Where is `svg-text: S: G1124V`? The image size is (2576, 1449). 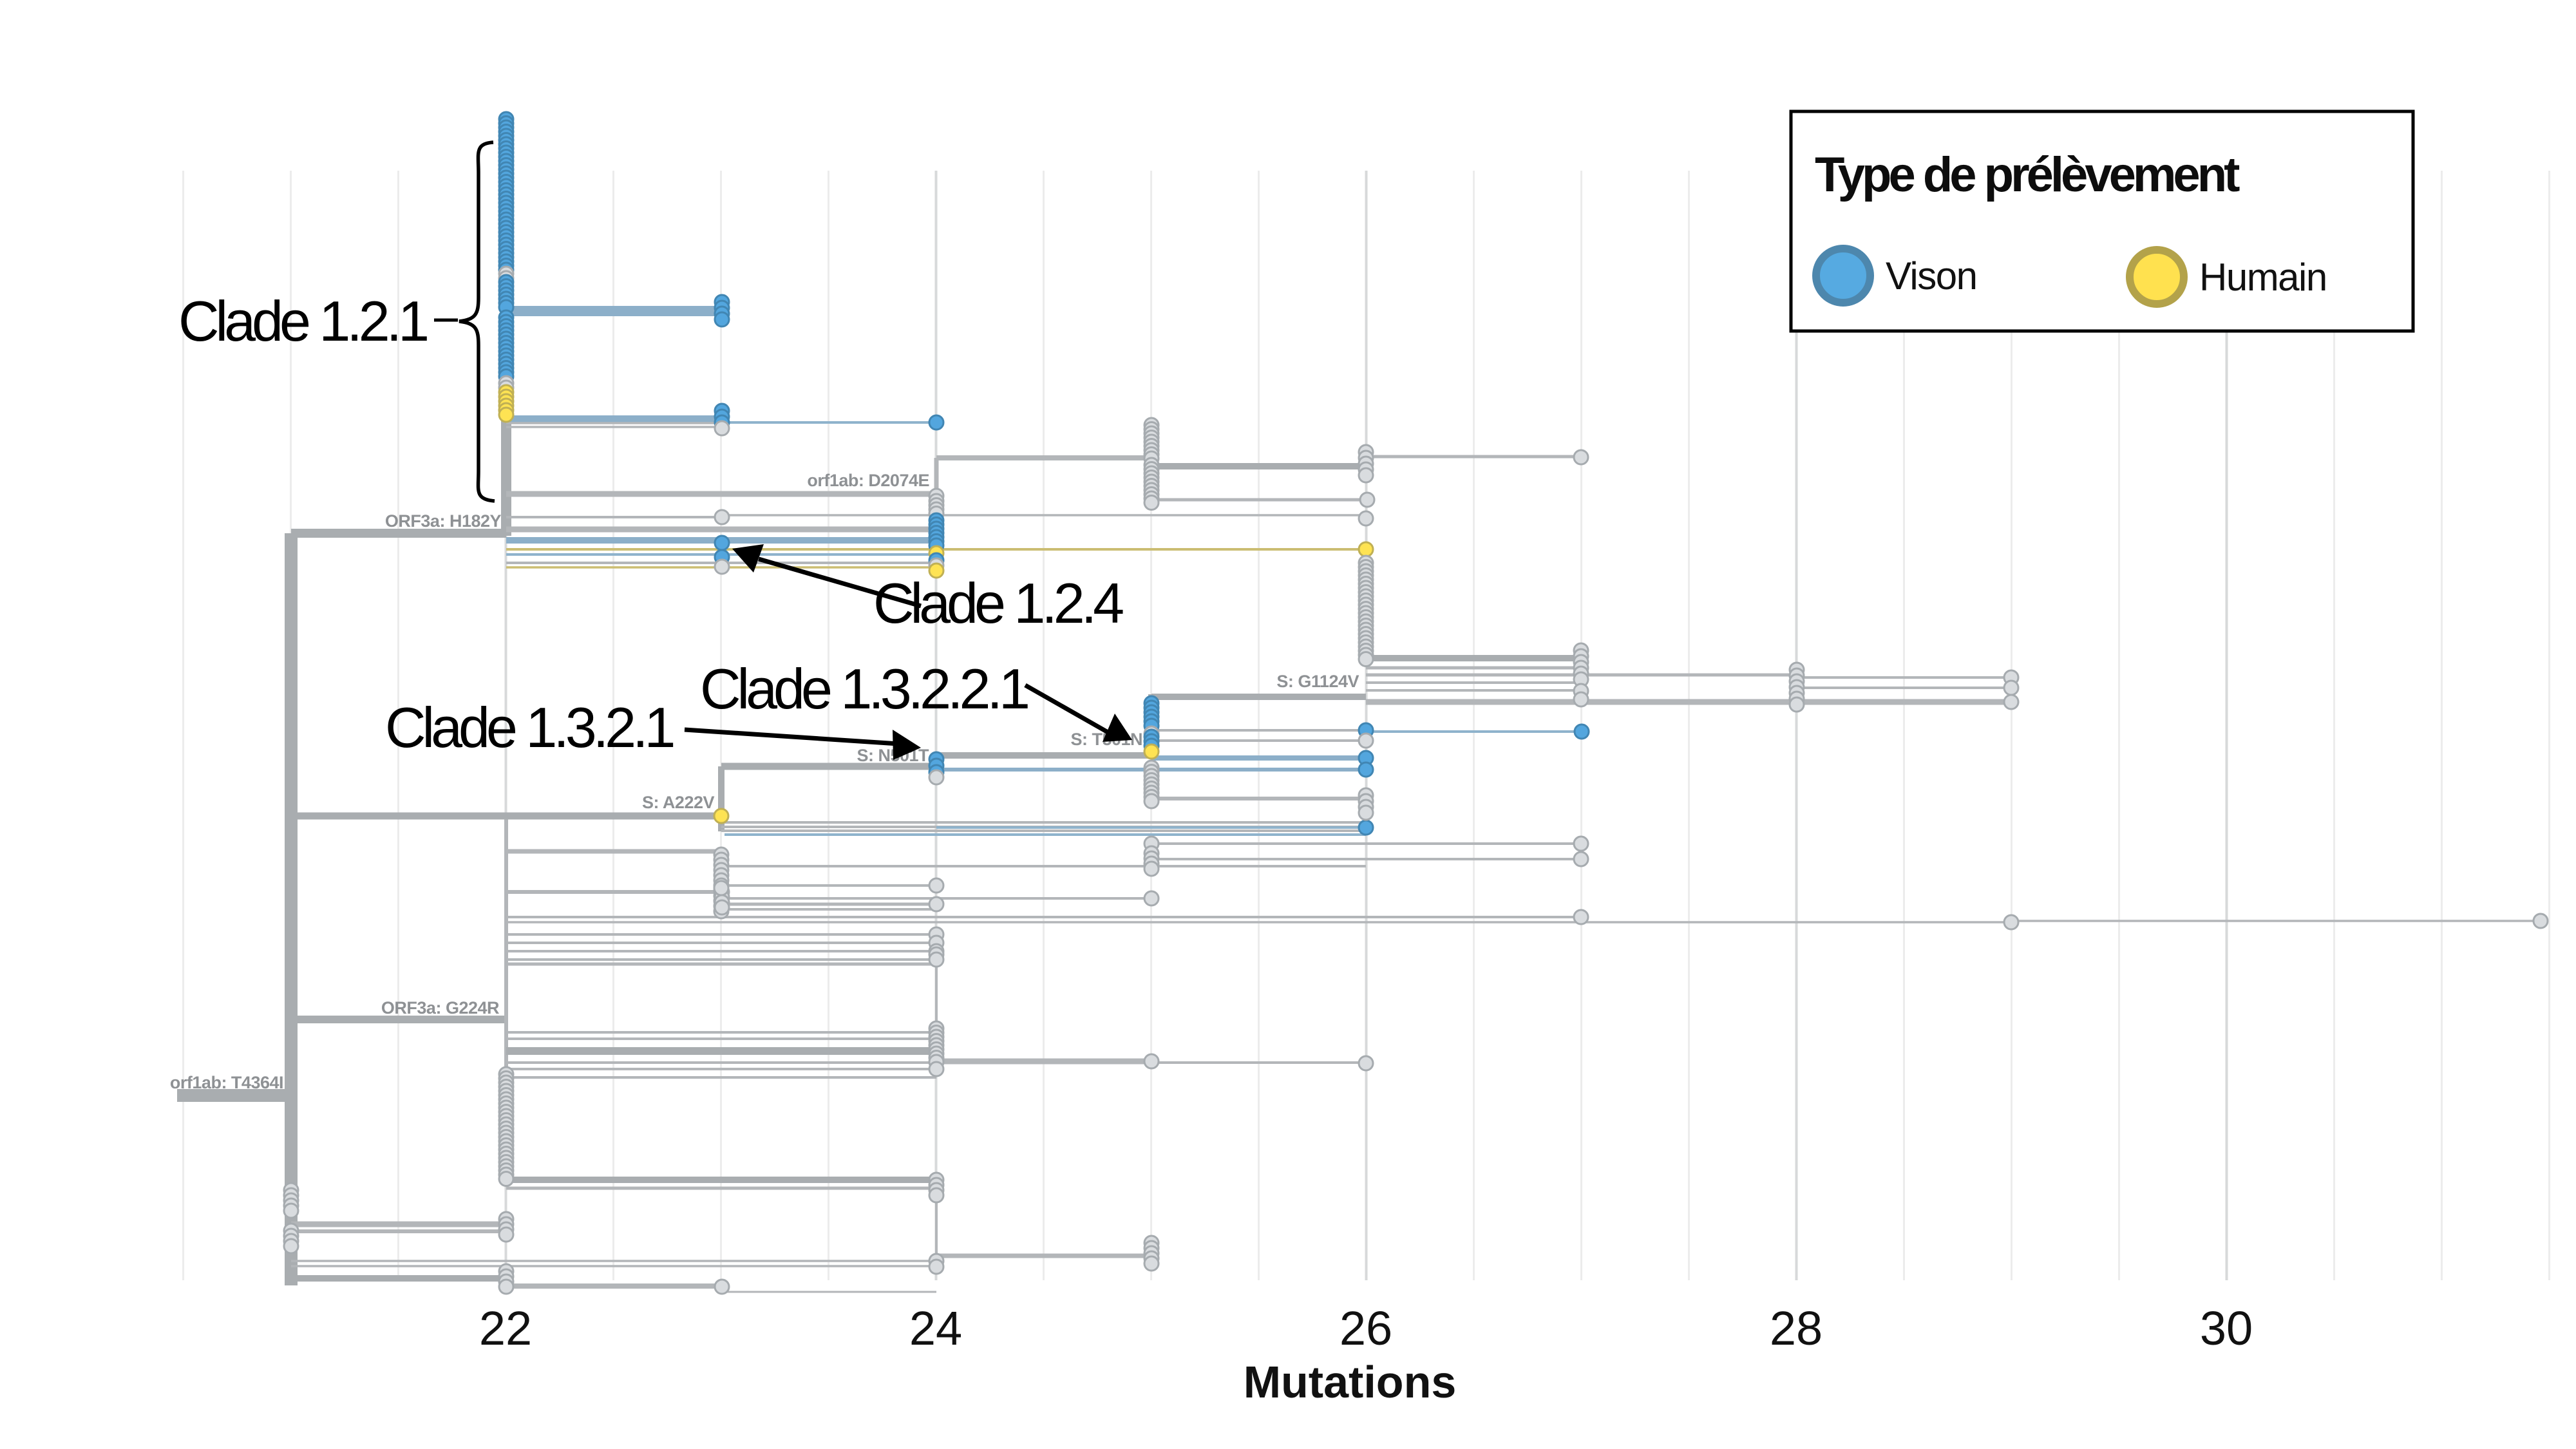
svg-text: S: G1124V is located at coordinates (1318, 682).